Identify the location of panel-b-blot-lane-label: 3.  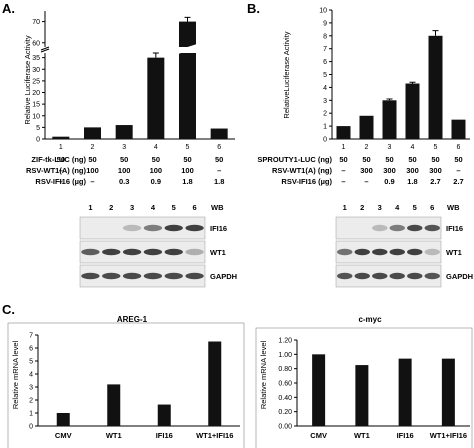
(380, 207).